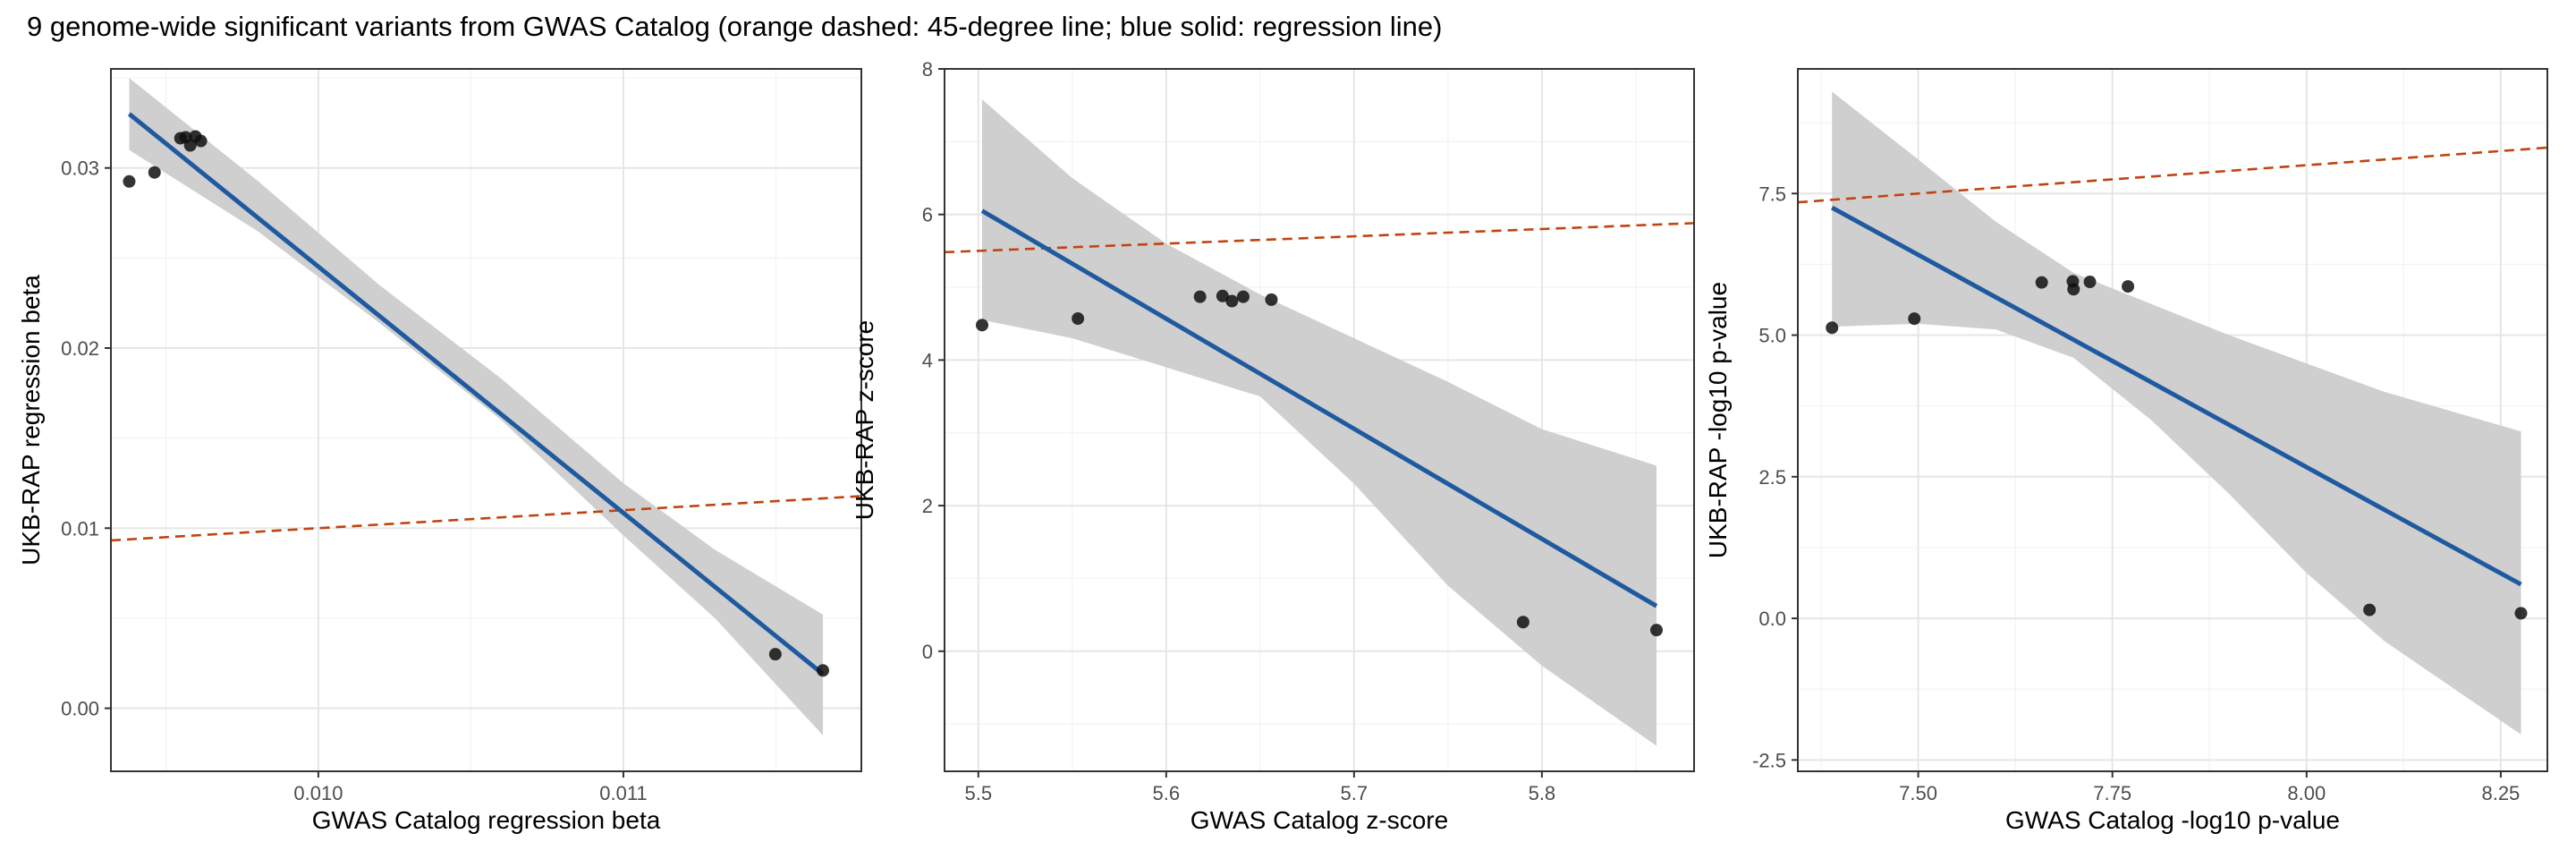  I want to click on y-tick-label: 5.0, so click(1772, 336).